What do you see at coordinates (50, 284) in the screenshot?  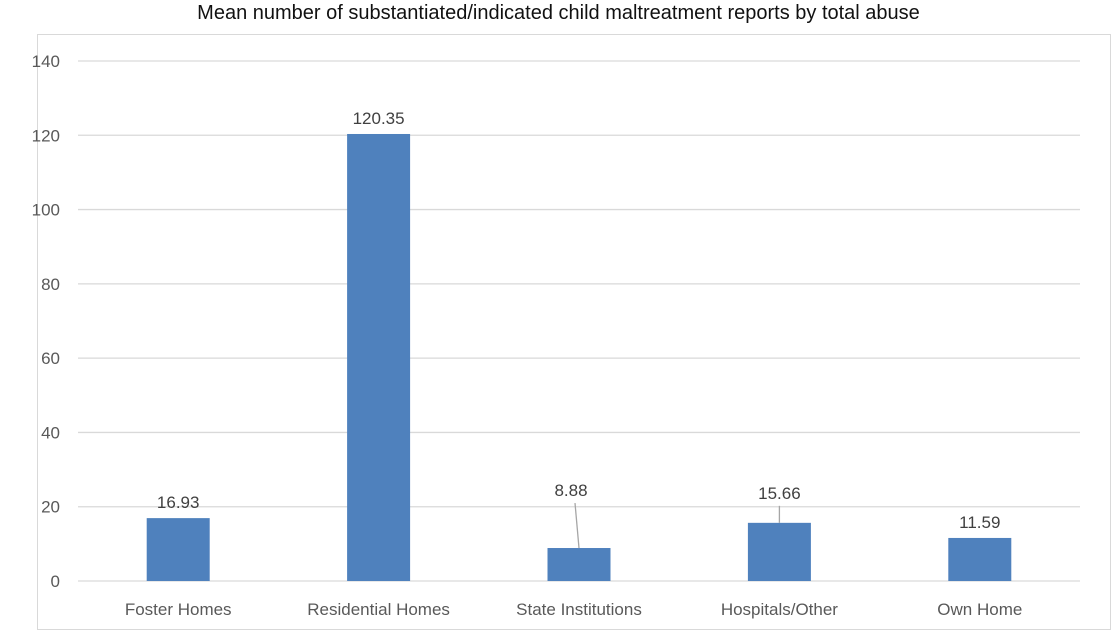 I see `y-tick-label: 80` at bounding box center [50, 284].